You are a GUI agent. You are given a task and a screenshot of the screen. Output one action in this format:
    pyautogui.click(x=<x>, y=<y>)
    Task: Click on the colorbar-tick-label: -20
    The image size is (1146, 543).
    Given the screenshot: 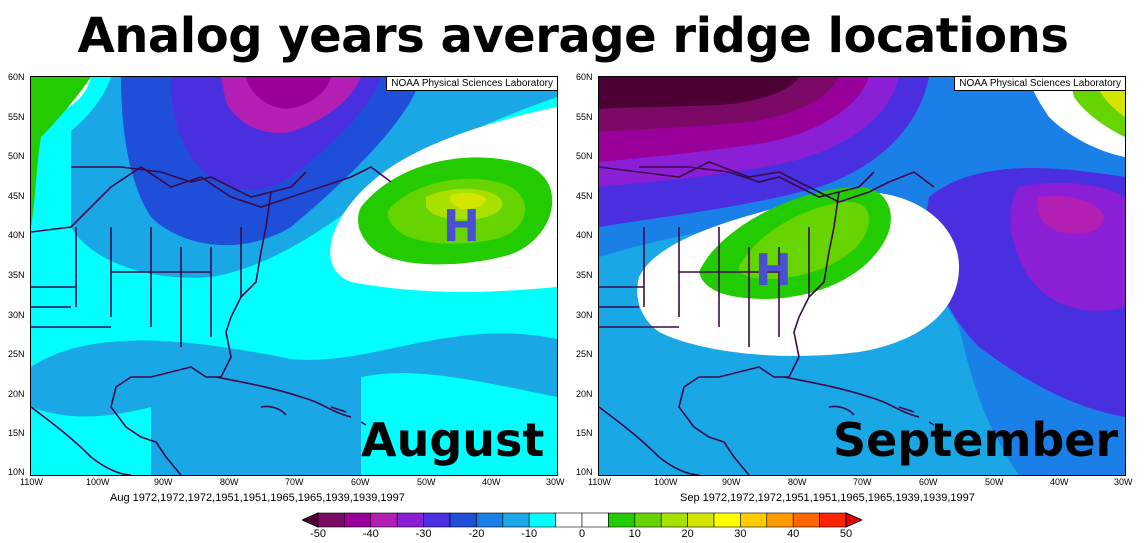 What is the action you would take?
    pyautogui.click(x=476, y=534)
    